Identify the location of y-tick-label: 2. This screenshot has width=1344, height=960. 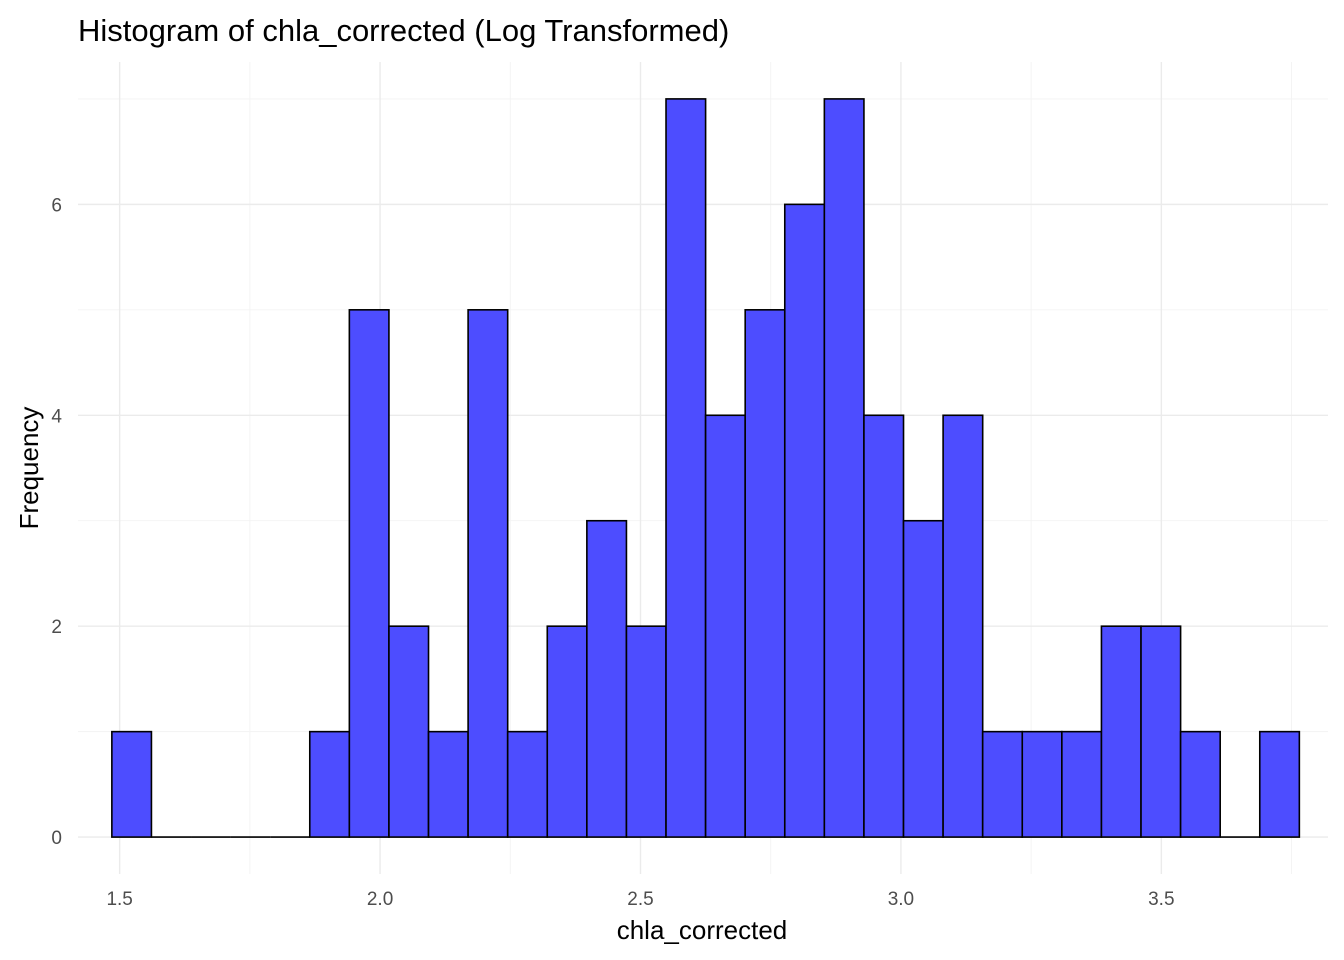
(56, 627).